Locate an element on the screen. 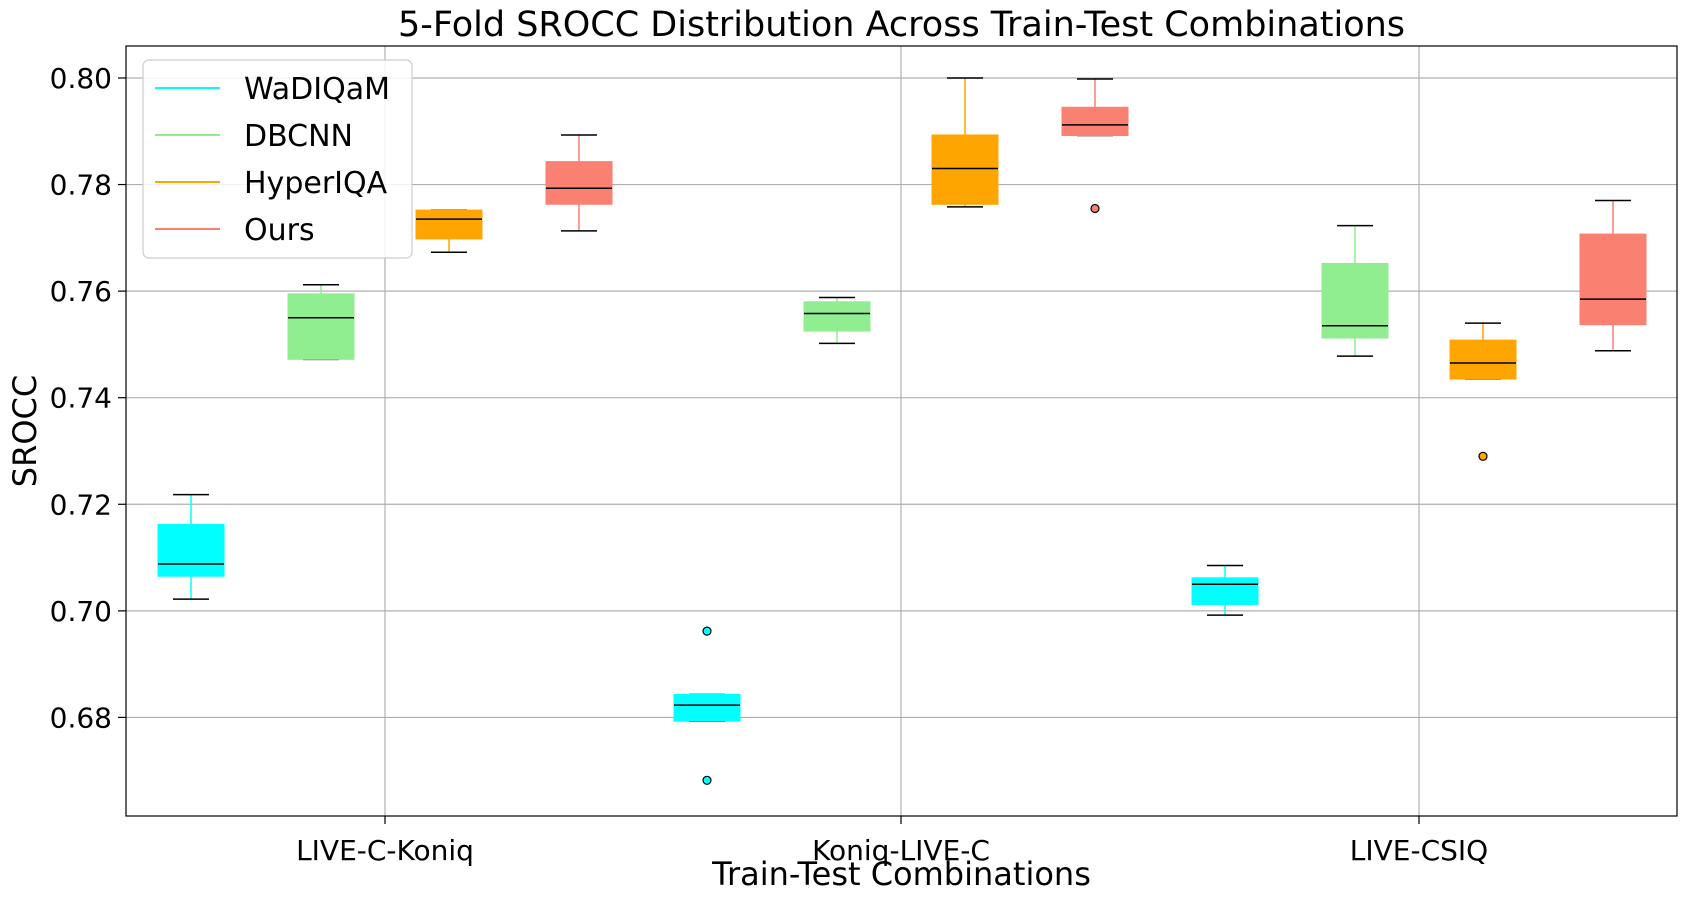 Image resolution: width=1686 pixels, height=902 pixels. y-tick-label: 0.74 is located at coordinates (81, 398).